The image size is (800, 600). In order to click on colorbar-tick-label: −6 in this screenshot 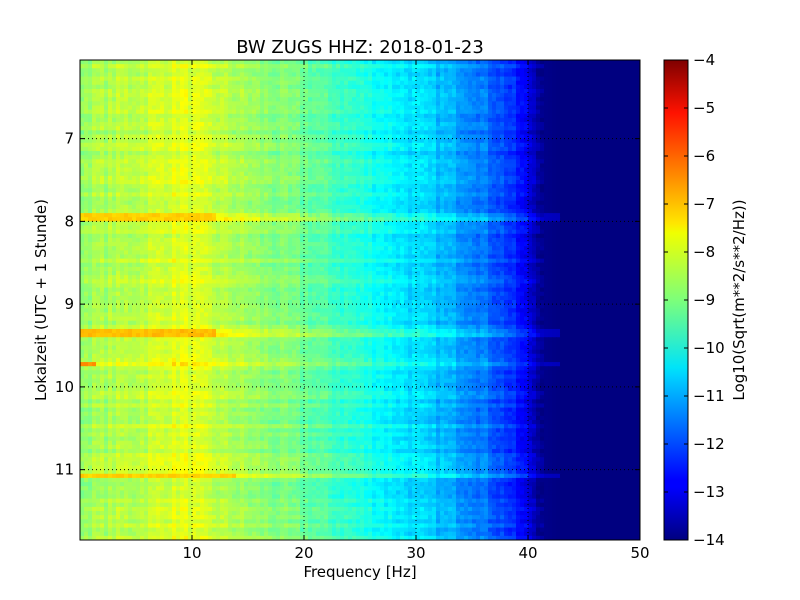, I will do `click(704, 156)`.